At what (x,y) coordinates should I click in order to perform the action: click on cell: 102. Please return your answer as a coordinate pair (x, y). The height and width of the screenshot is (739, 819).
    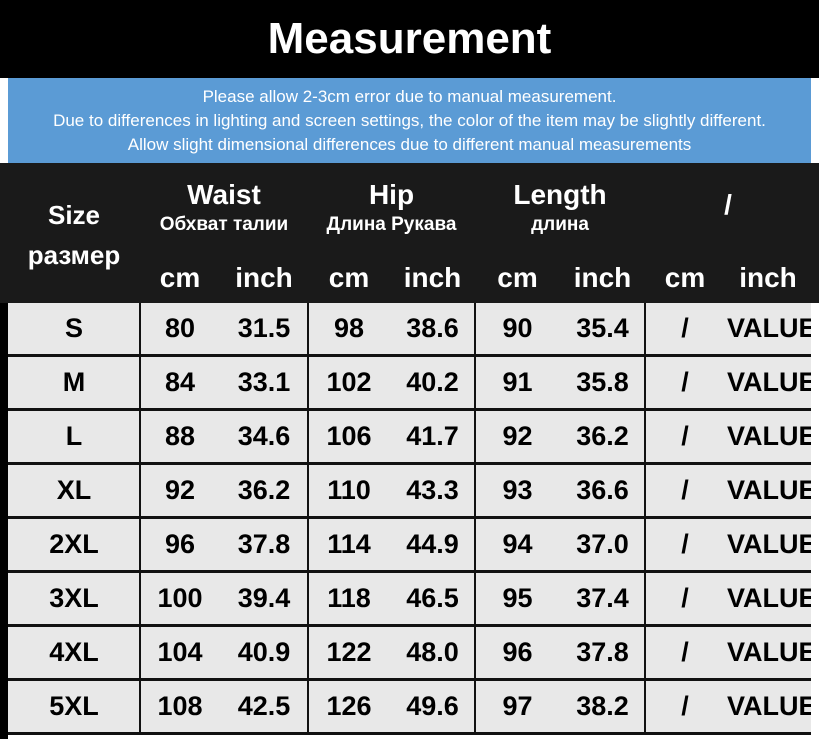
    Looking at the image, I should click on (349, 382).